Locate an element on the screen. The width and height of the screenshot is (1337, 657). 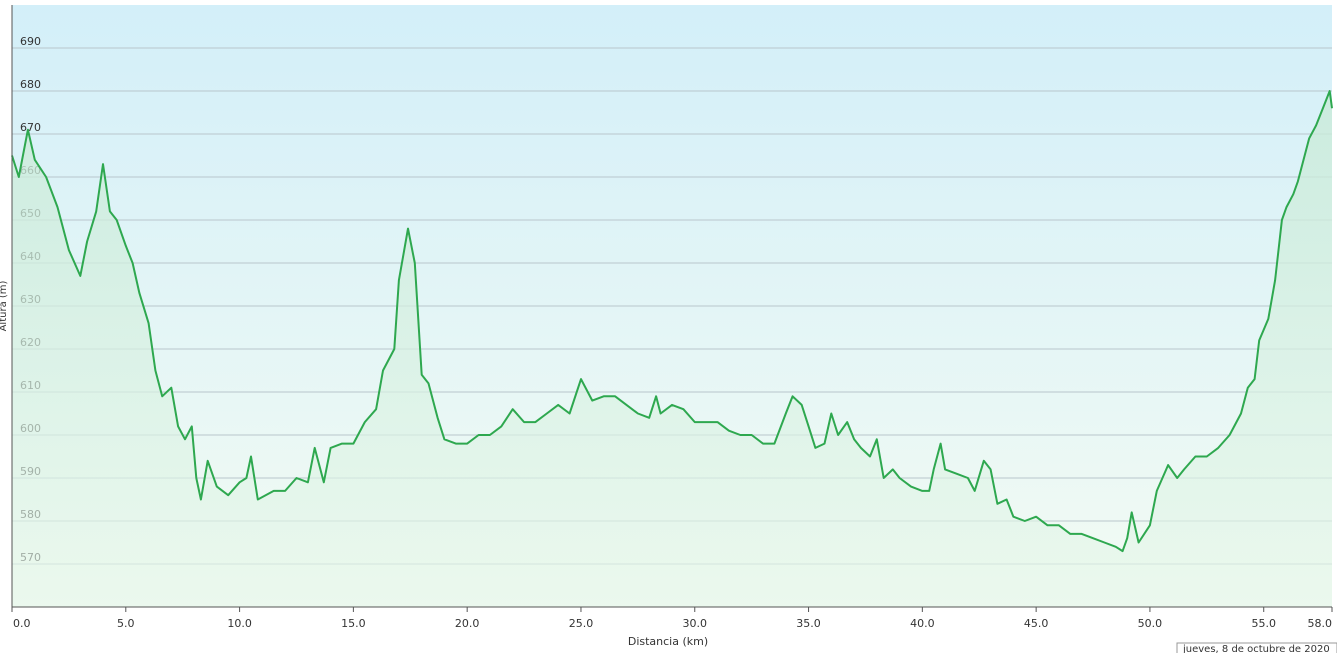
x-tick-label: 50.0 is located at coordinates (1150, 623).